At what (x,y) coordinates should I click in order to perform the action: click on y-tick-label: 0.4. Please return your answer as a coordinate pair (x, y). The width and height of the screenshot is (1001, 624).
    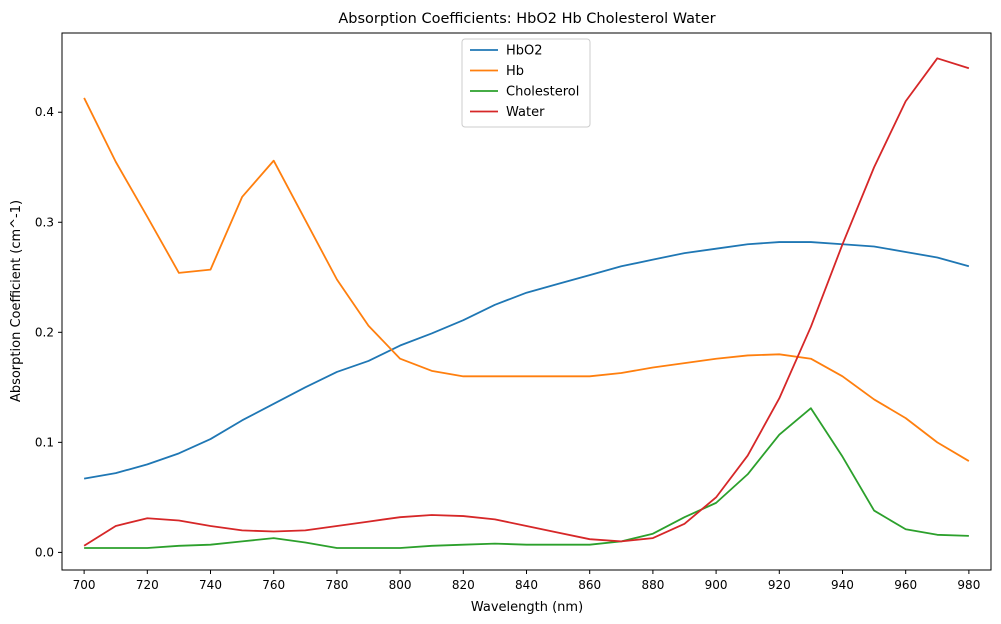
    Looking at the image, I should click on (44, 112).